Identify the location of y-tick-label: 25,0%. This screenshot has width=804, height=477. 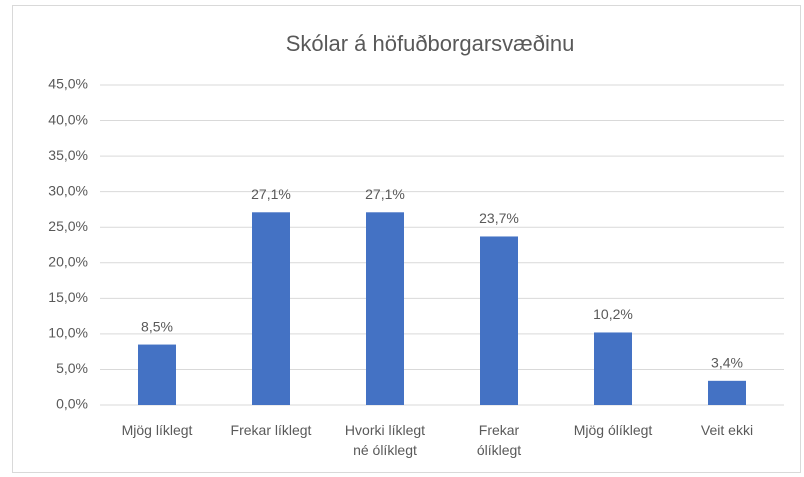
(68, 226).